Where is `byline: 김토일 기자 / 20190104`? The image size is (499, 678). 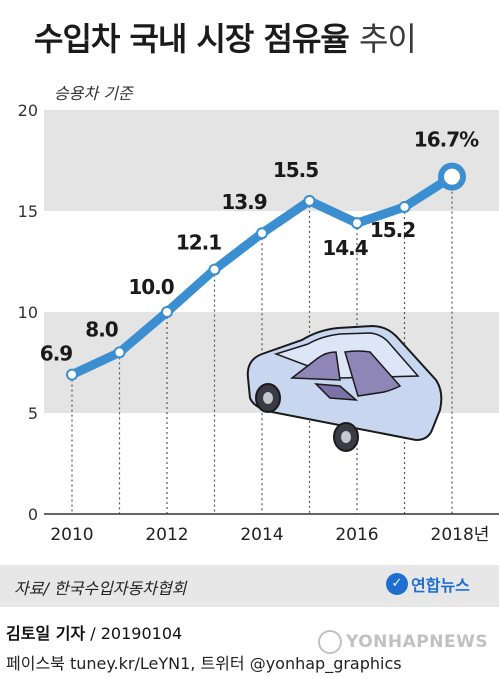 byline: 김토일 기자 / 20190104 is located at coordinates (94, 632).